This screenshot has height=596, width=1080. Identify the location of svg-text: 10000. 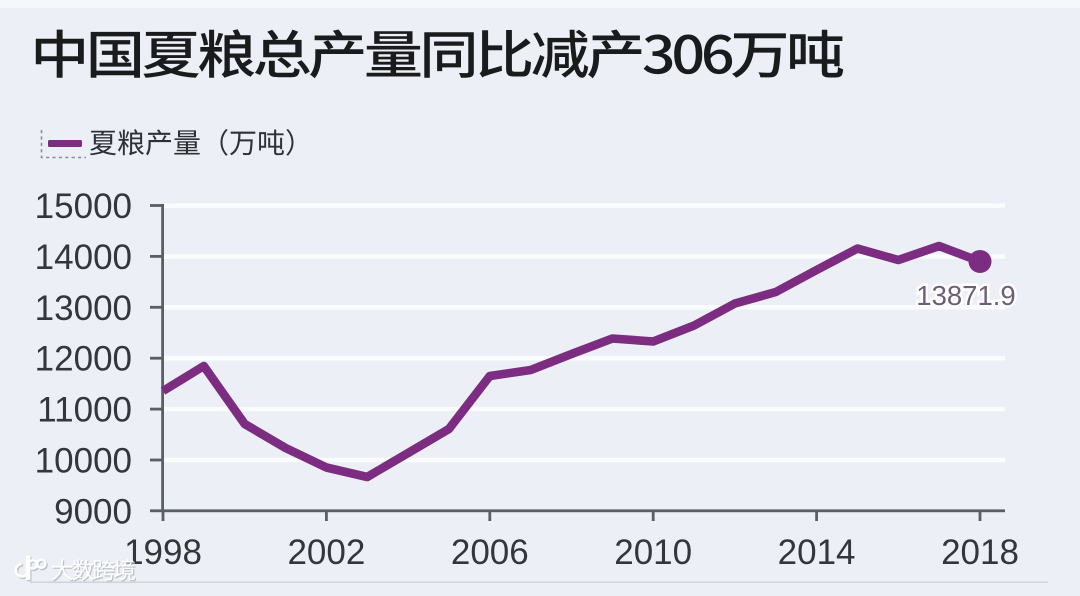
(83, 461).